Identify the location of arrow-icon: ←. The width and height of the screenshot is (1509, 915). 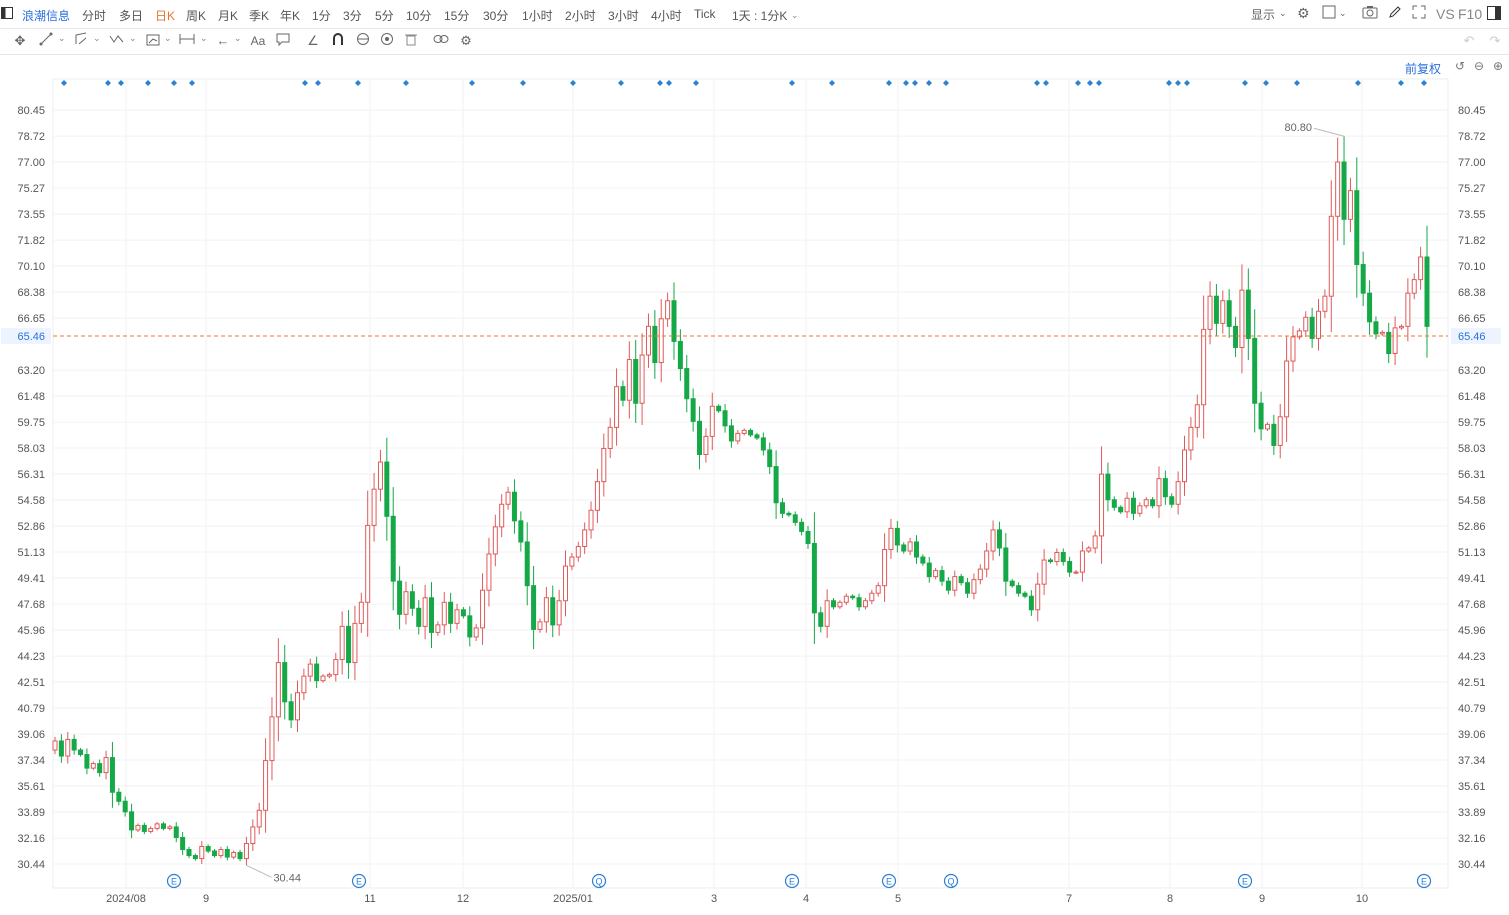
(223, 40).